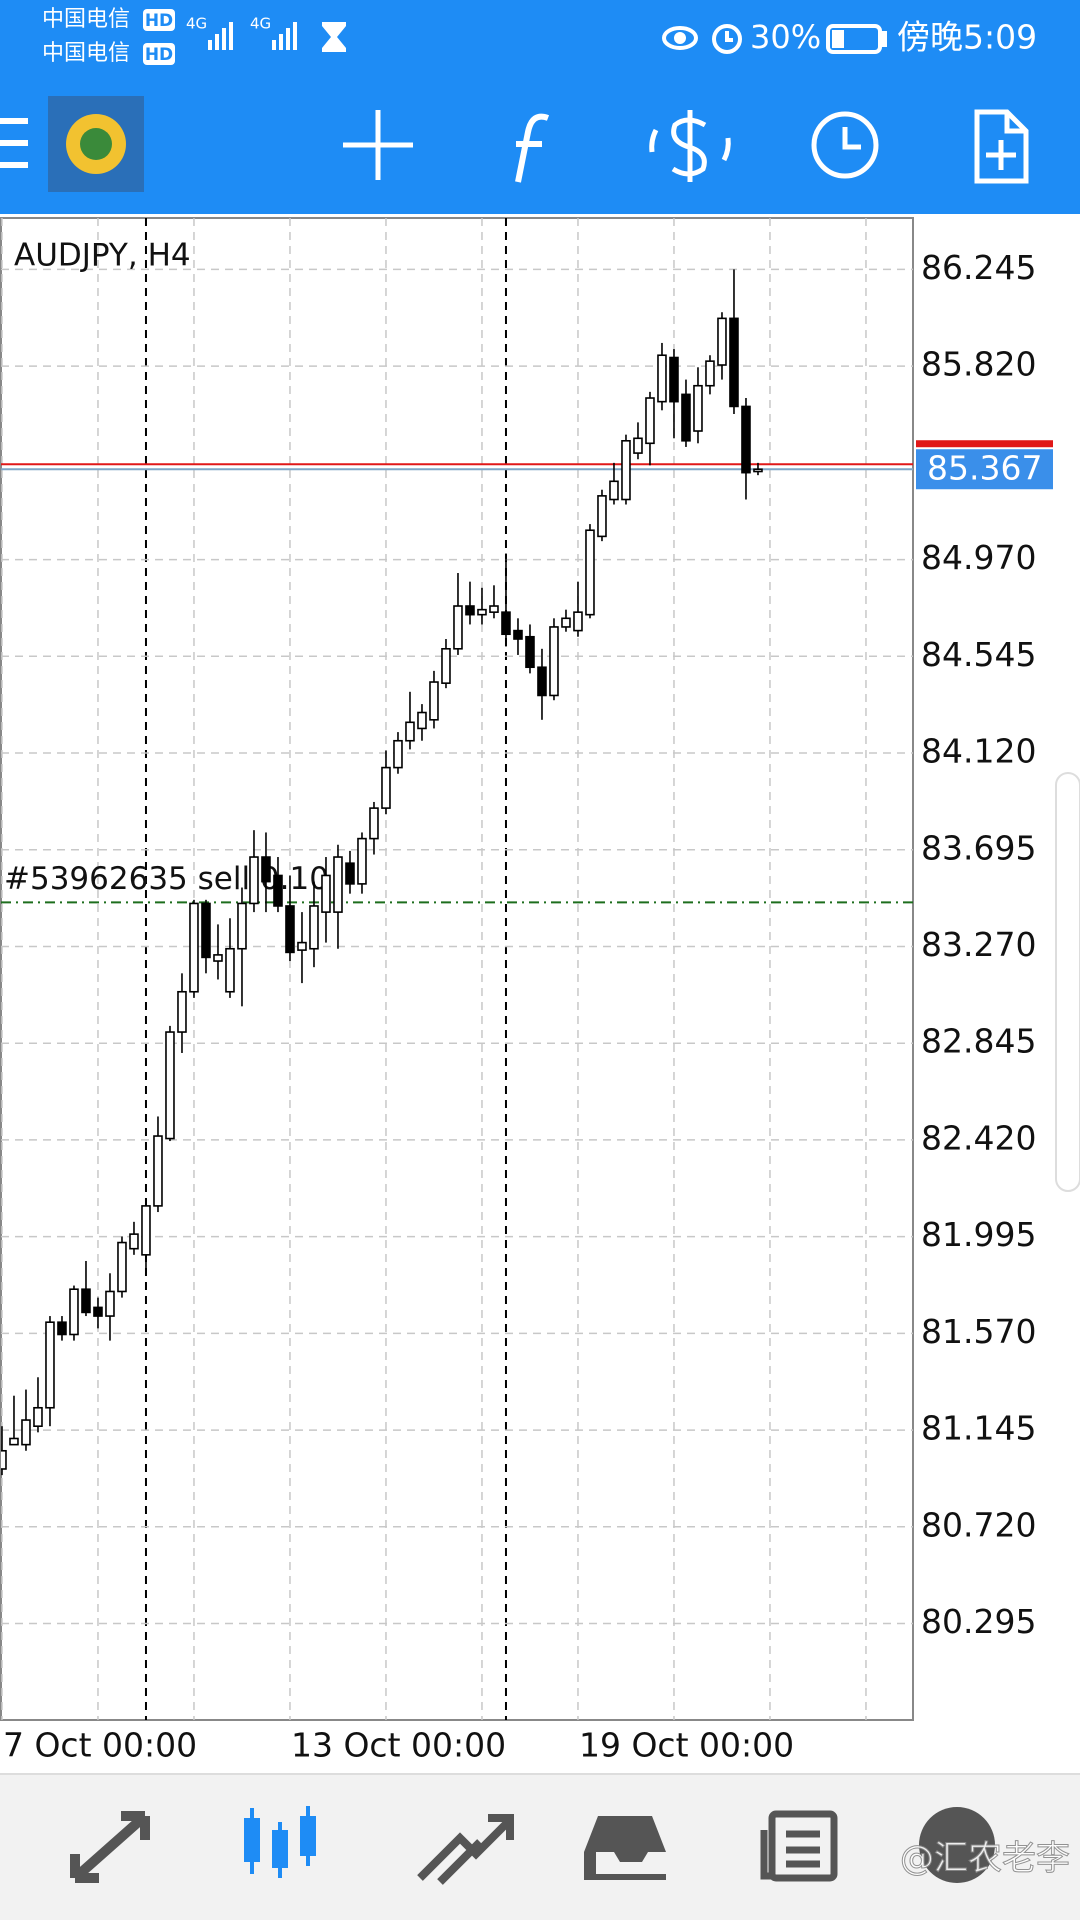  I want to click on timeframe-button, so click(845, 145).